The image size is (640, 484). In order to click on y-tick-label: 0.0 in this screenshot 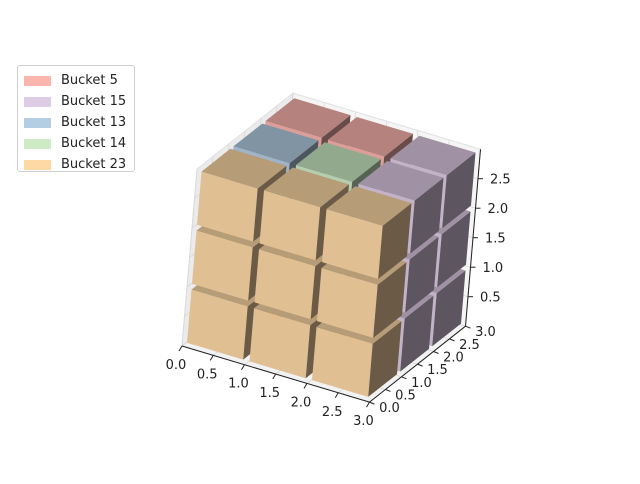, I will do `click(389, 408)`.